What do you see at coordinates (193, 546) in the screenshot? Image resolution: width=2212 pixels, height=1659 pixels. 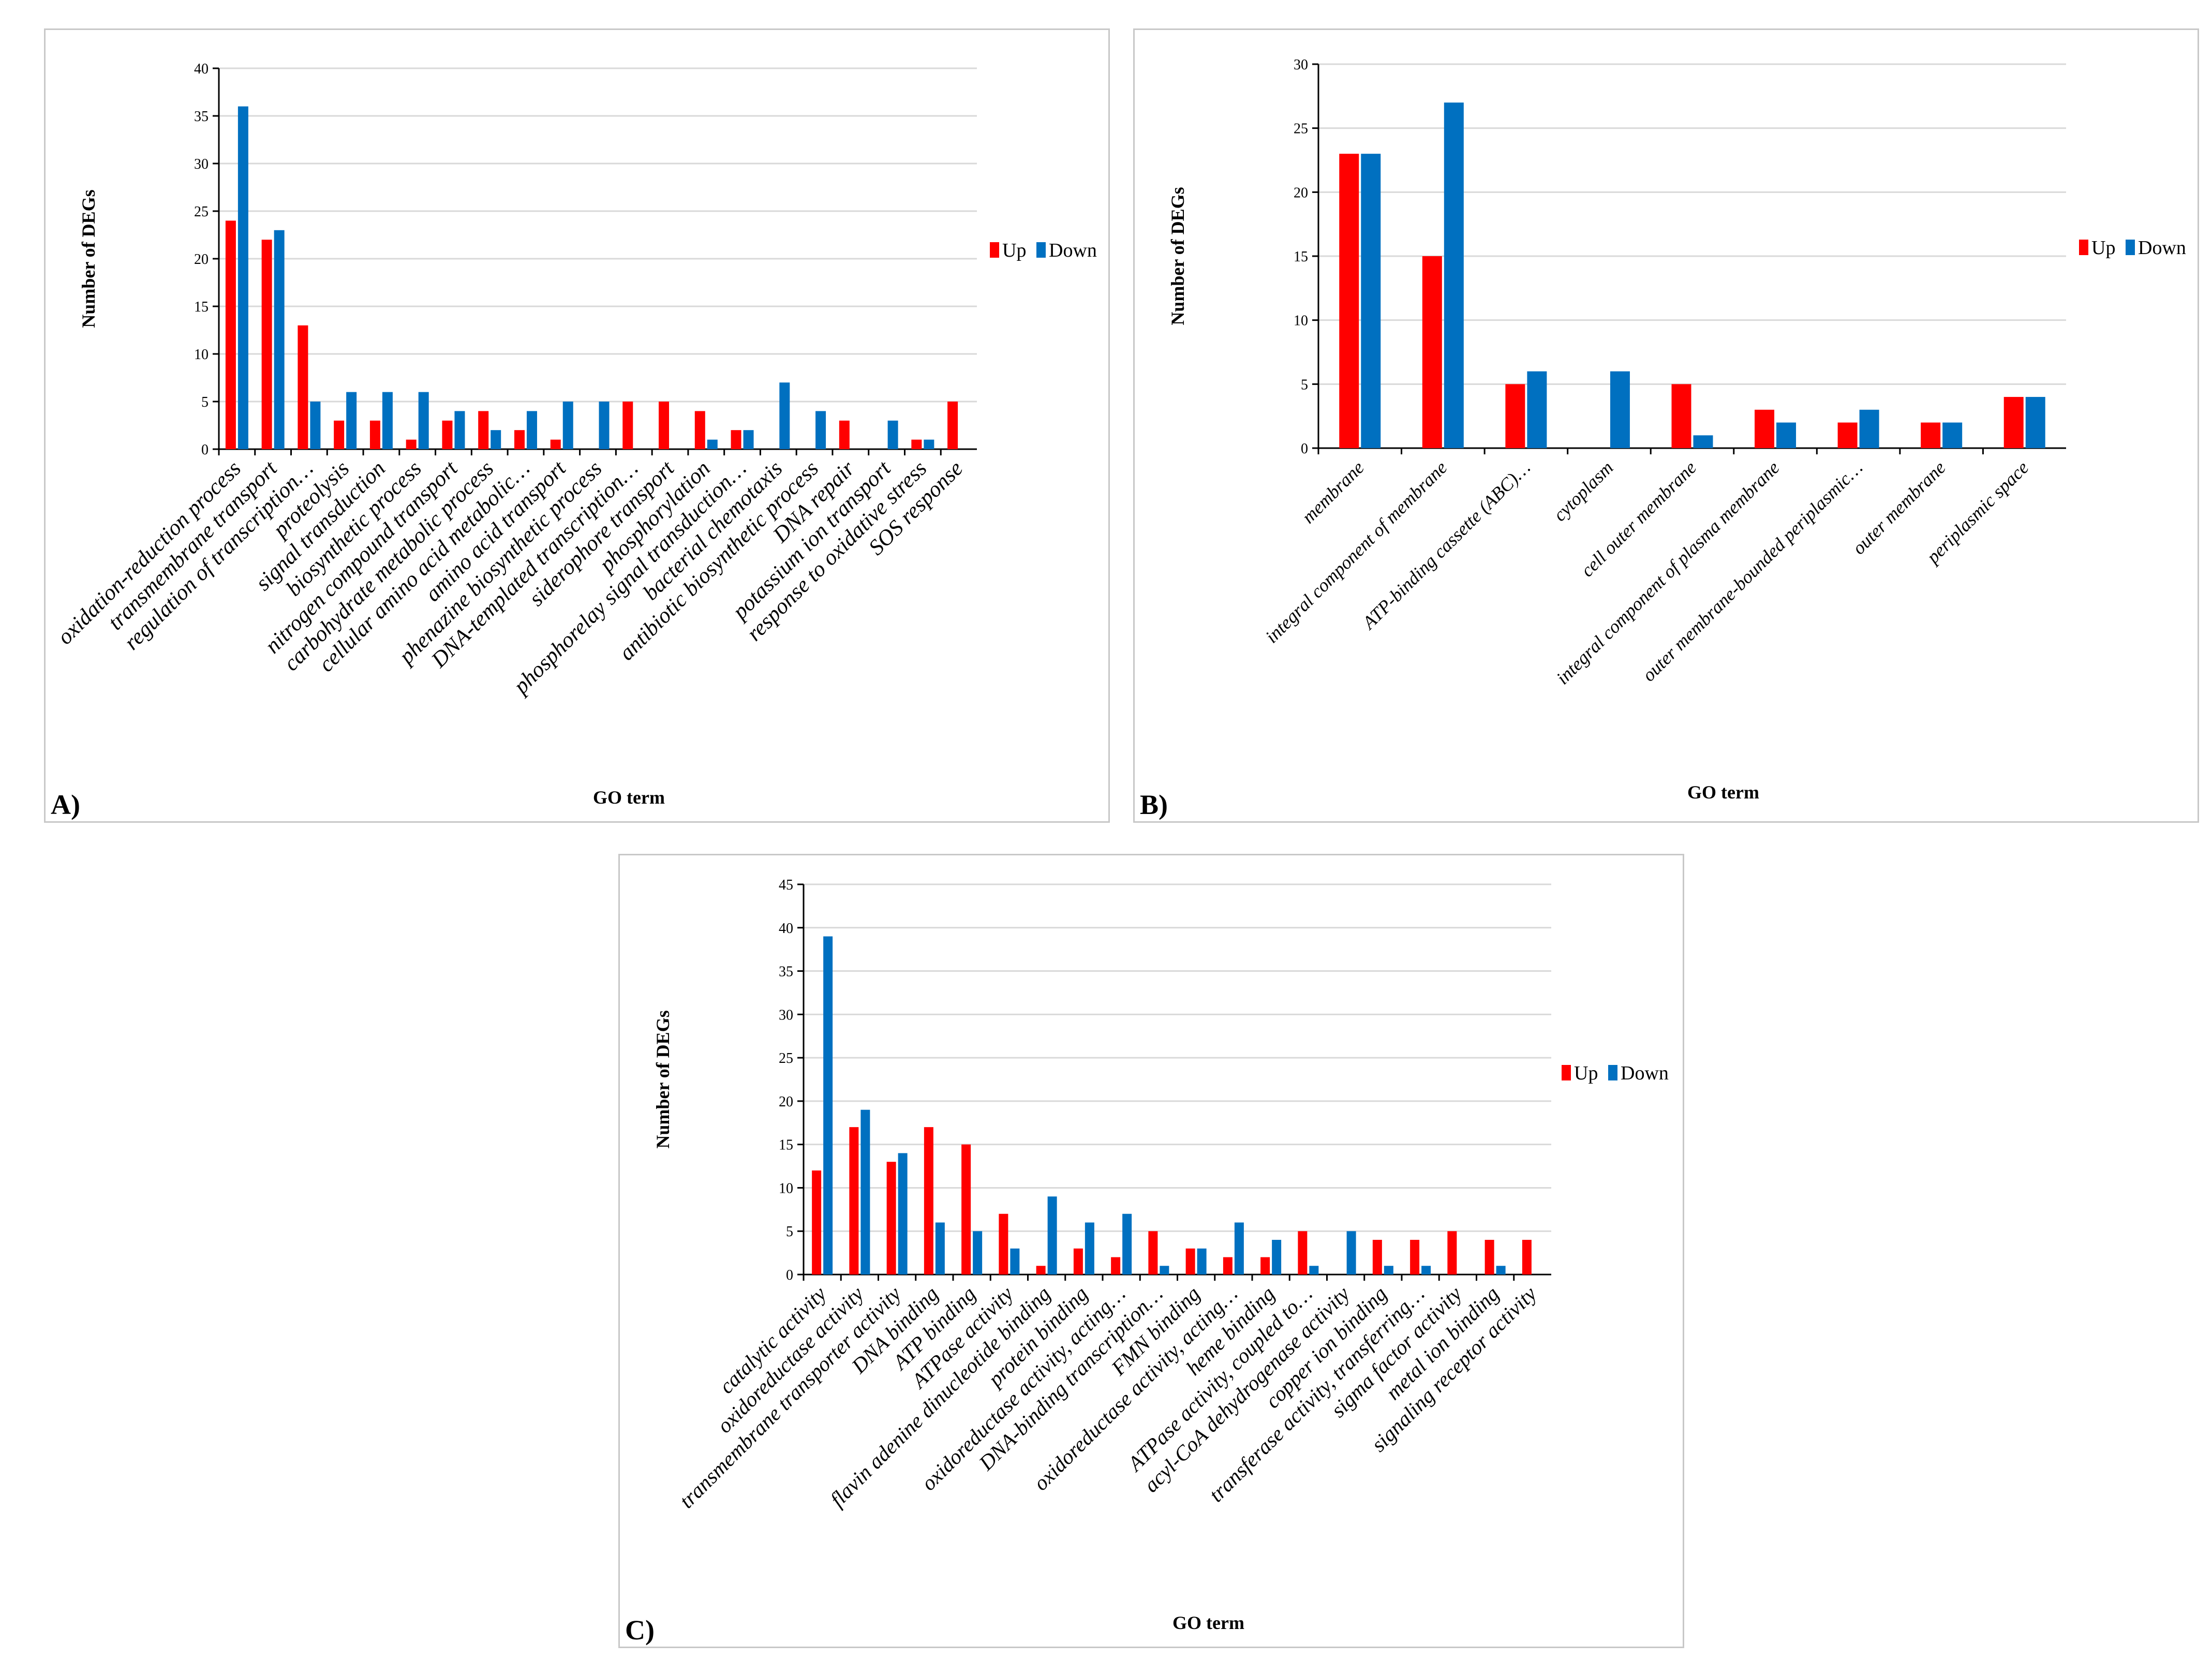 I see `x-tick-label: transmembrane transport` at bounding box center [193, 546].